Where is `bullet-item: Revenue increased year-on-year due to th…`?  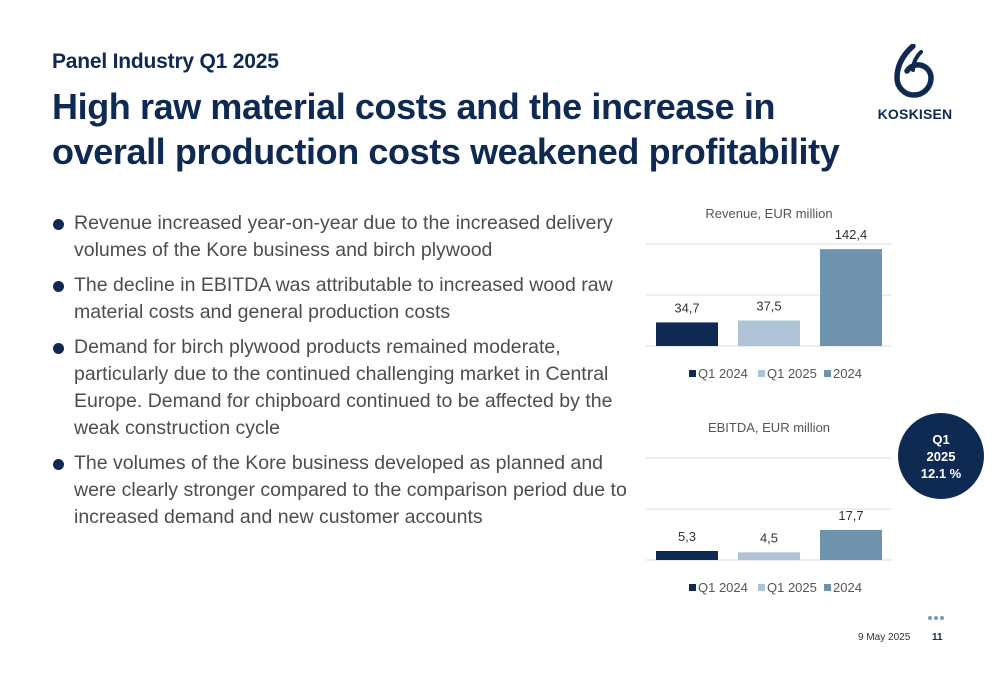 bullet-item: Revenue increased year-on-year due to th… is located at coordinates (339, 237).